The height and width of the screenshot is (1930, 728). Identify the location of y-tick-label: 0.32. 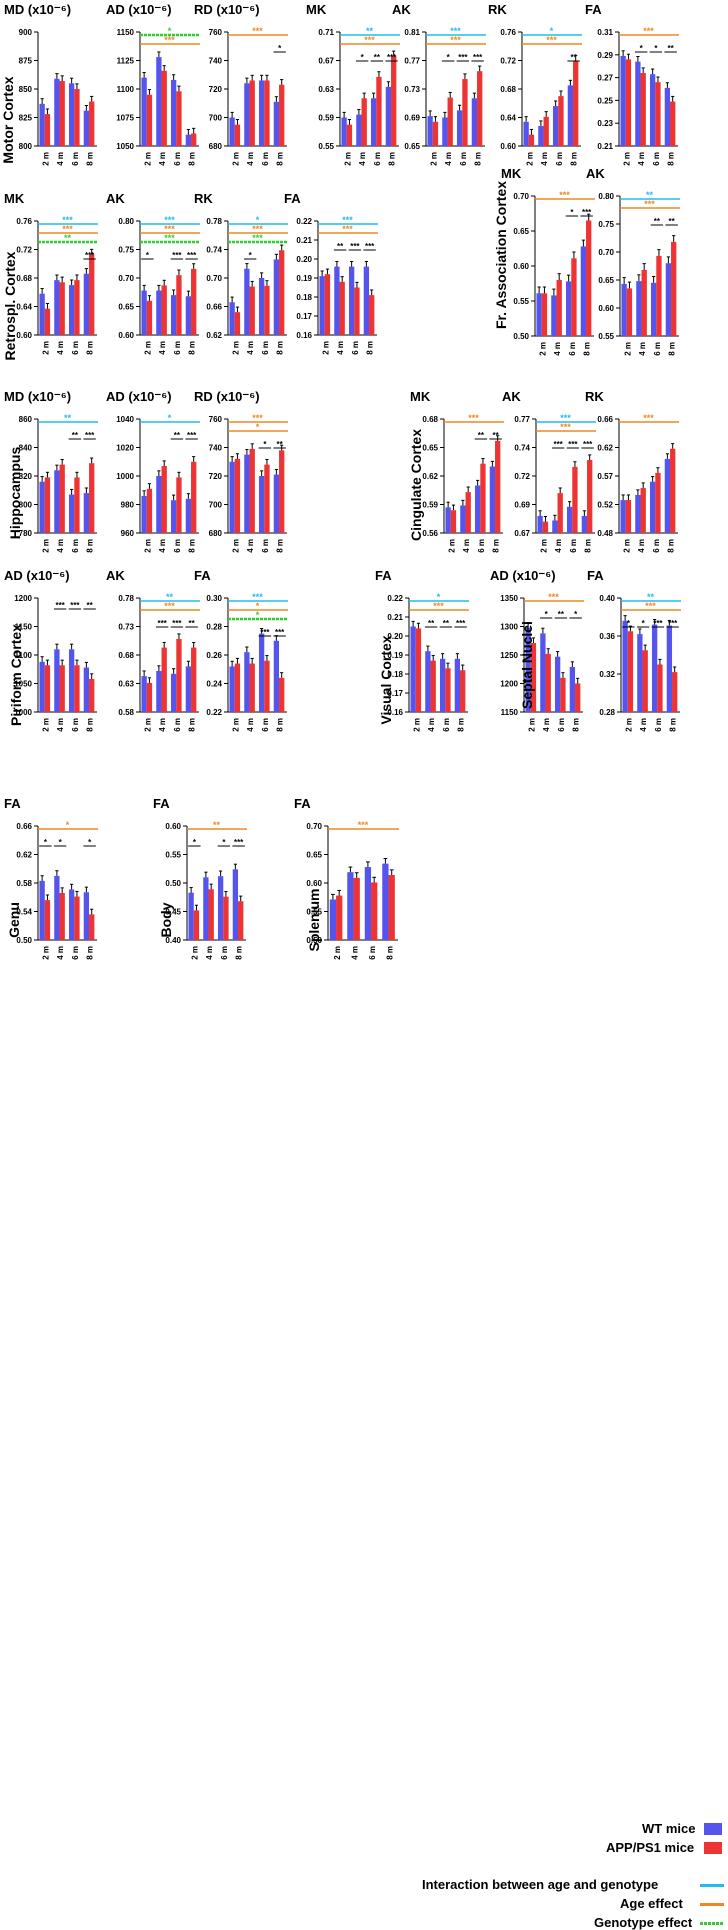
(607, 674).